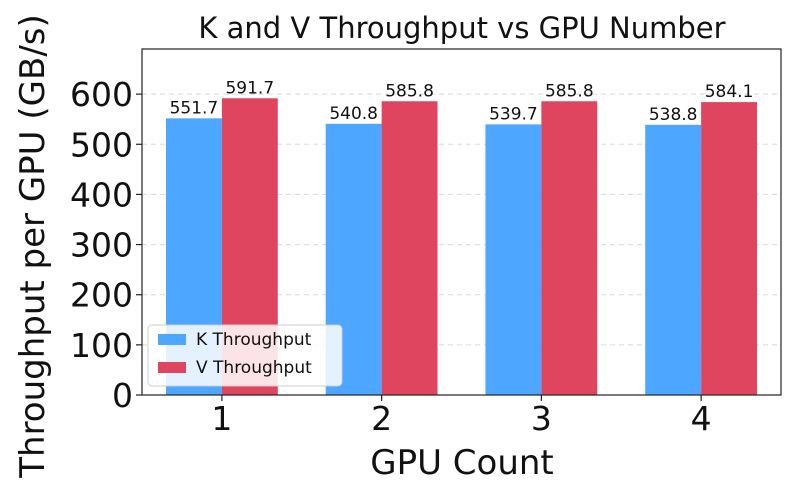 This screenshot has width=793, height=496. What do you see at coordinates (122, 395) in the screenshot?
I see `y-tick-label: 0` at bounding box center [122, 395].